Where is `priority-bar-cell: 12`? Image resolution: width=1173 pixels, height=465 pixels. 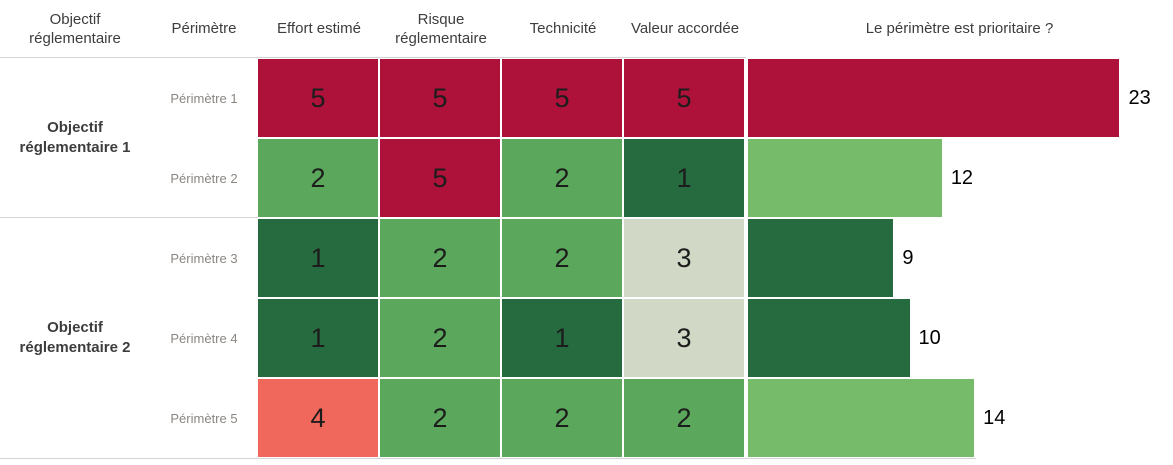
priority-bar-cell: 12 is located at coordinates (959, 178).